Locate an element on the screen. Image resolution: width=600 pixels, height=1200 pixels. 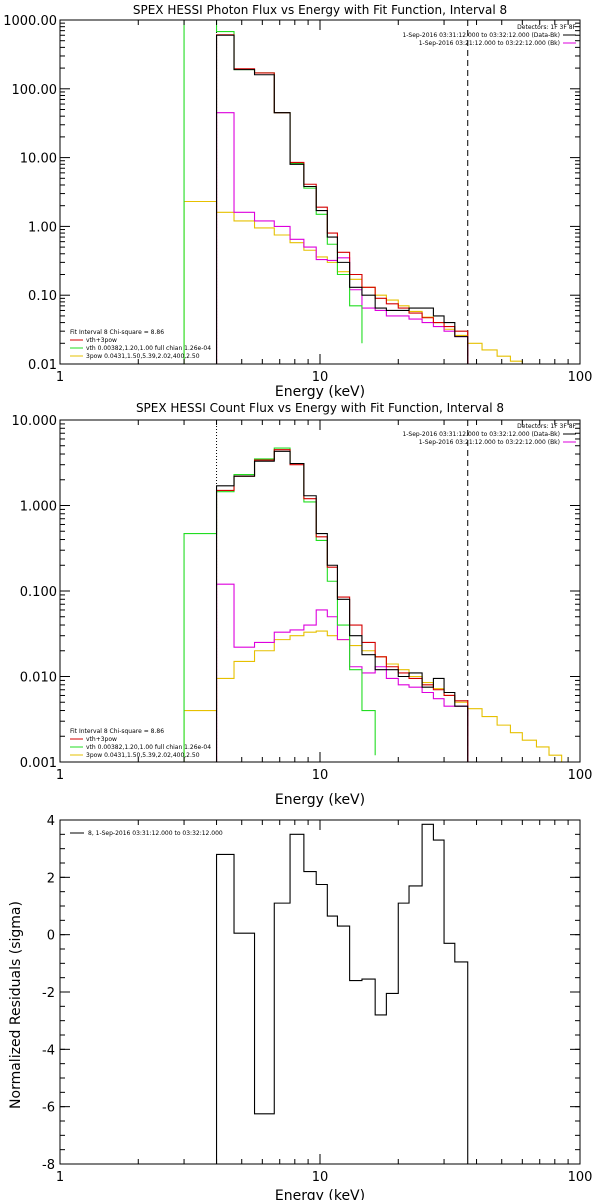
photon-flux-y-tick-label: 100.00 is located at coordinates (35, 90).